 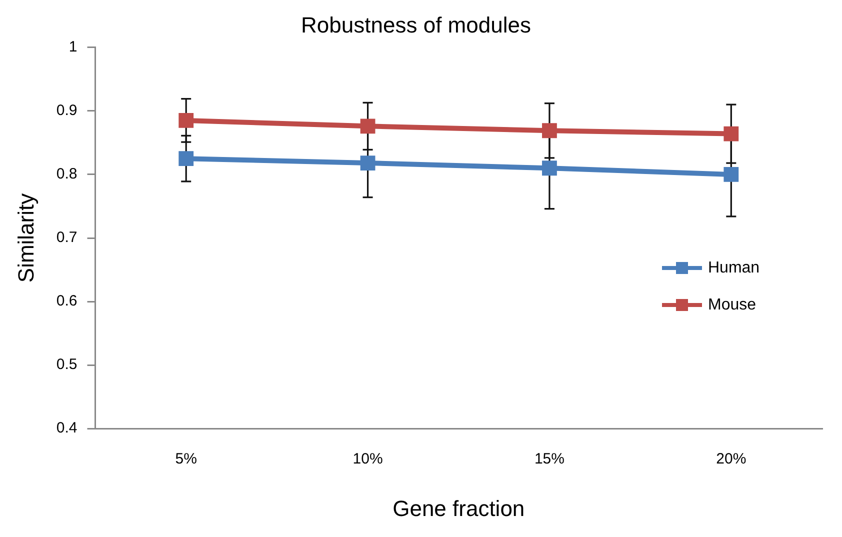 I want to click on x-tick-label: 10%, so click(x=367, y=459).